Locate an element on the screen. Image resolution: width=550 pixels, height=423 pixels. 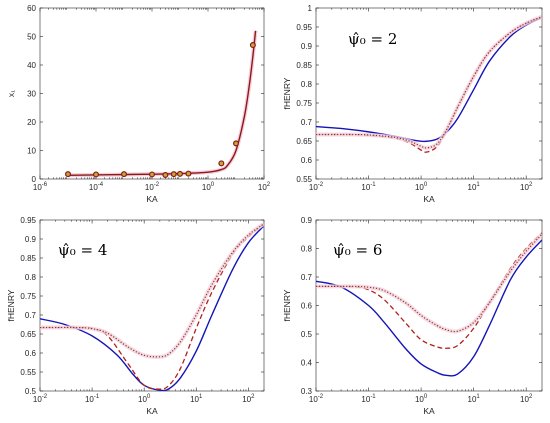
x-tick-label: 10⁻⁴ is located at coordinates (96, 187).